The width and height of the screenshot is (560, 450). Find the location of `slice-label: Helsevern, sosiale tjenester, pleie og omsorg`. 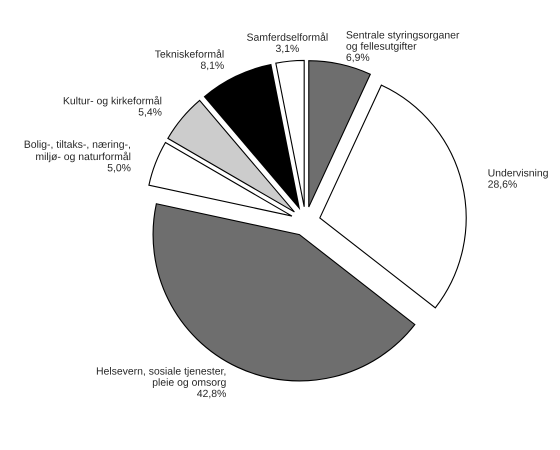

slice-label: Helsevern, sosiale tjenester, pleie og omsorg is located at coordinates (161, 377).